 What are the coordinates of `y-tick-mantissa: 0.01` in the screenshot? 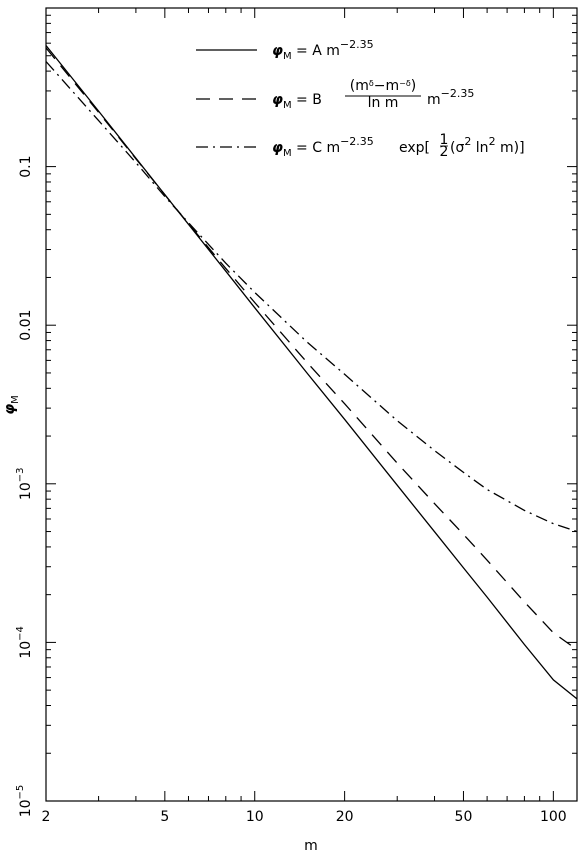 It's located at (26, 325).